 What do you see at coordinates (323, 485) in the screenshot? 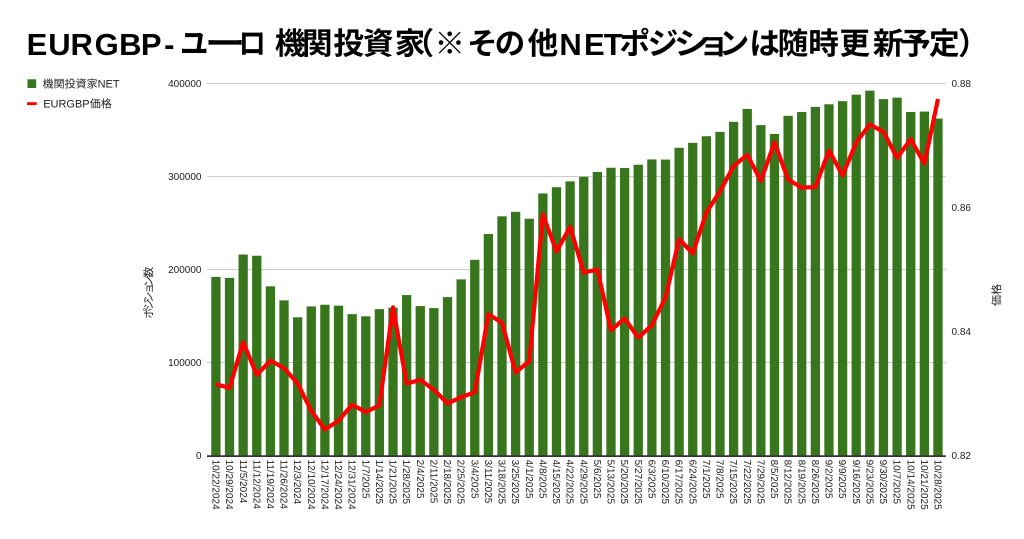
I see `svg-text: 12/17/2024` at bounding box center [323, 485].